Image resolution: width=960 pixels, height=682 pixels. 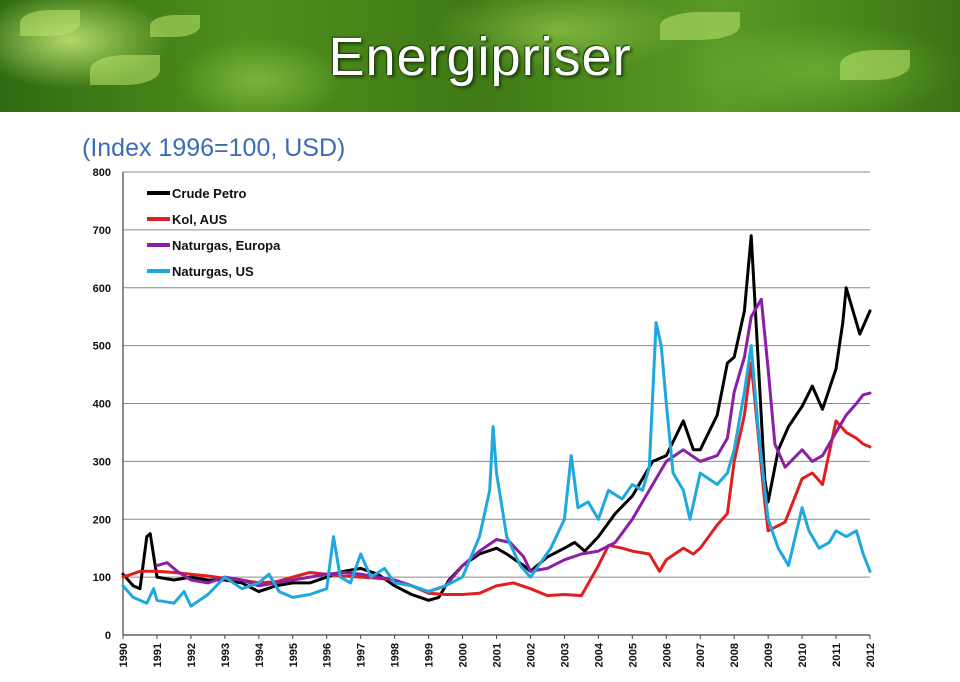 I want to click on x-tick-label: 1990, so click(x=124, y=655).